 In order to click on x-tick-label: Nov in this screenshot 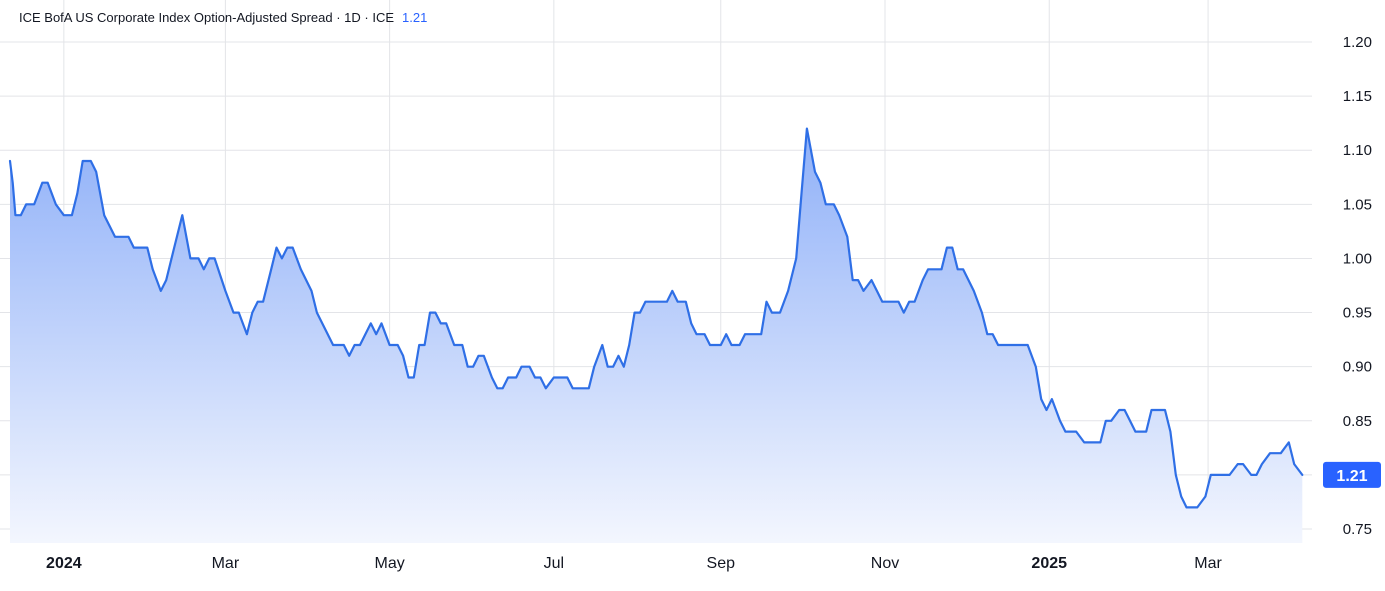, I will do `click(885, 563)`.